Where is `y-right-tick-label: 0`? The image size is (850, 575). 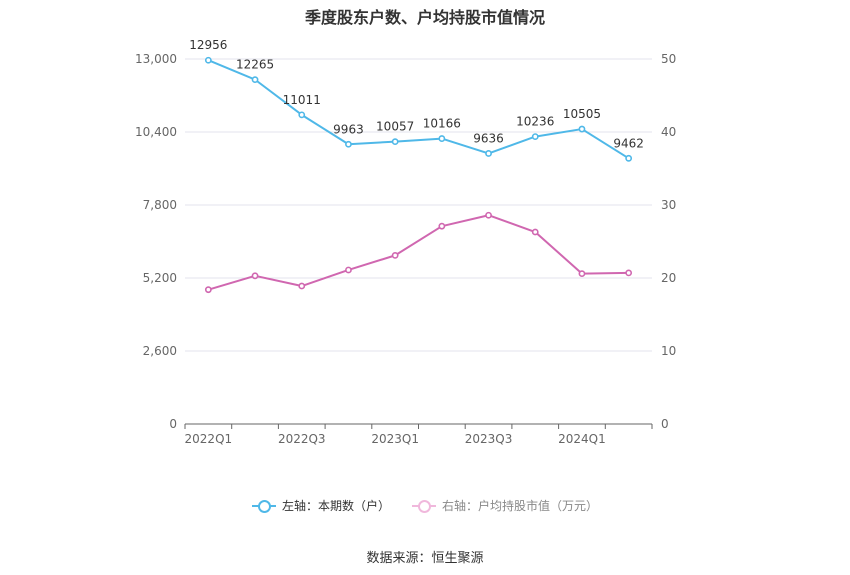 y-right-tick-label: 0 is located at coordinates (665, 424).